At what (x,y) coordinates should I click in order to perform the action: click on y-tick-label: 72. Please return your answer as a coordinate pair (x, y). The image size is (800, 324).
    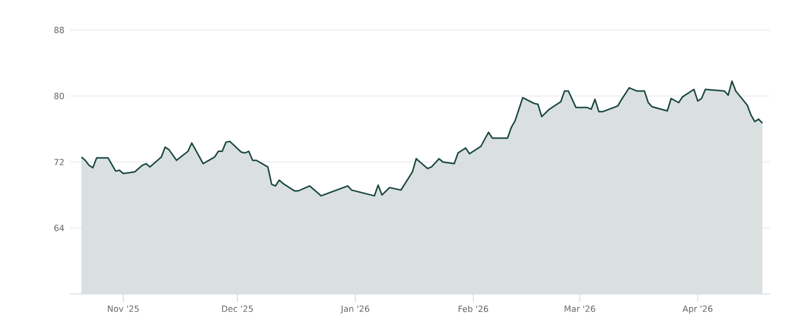
    Looking at the image, I should click on (59, 162).